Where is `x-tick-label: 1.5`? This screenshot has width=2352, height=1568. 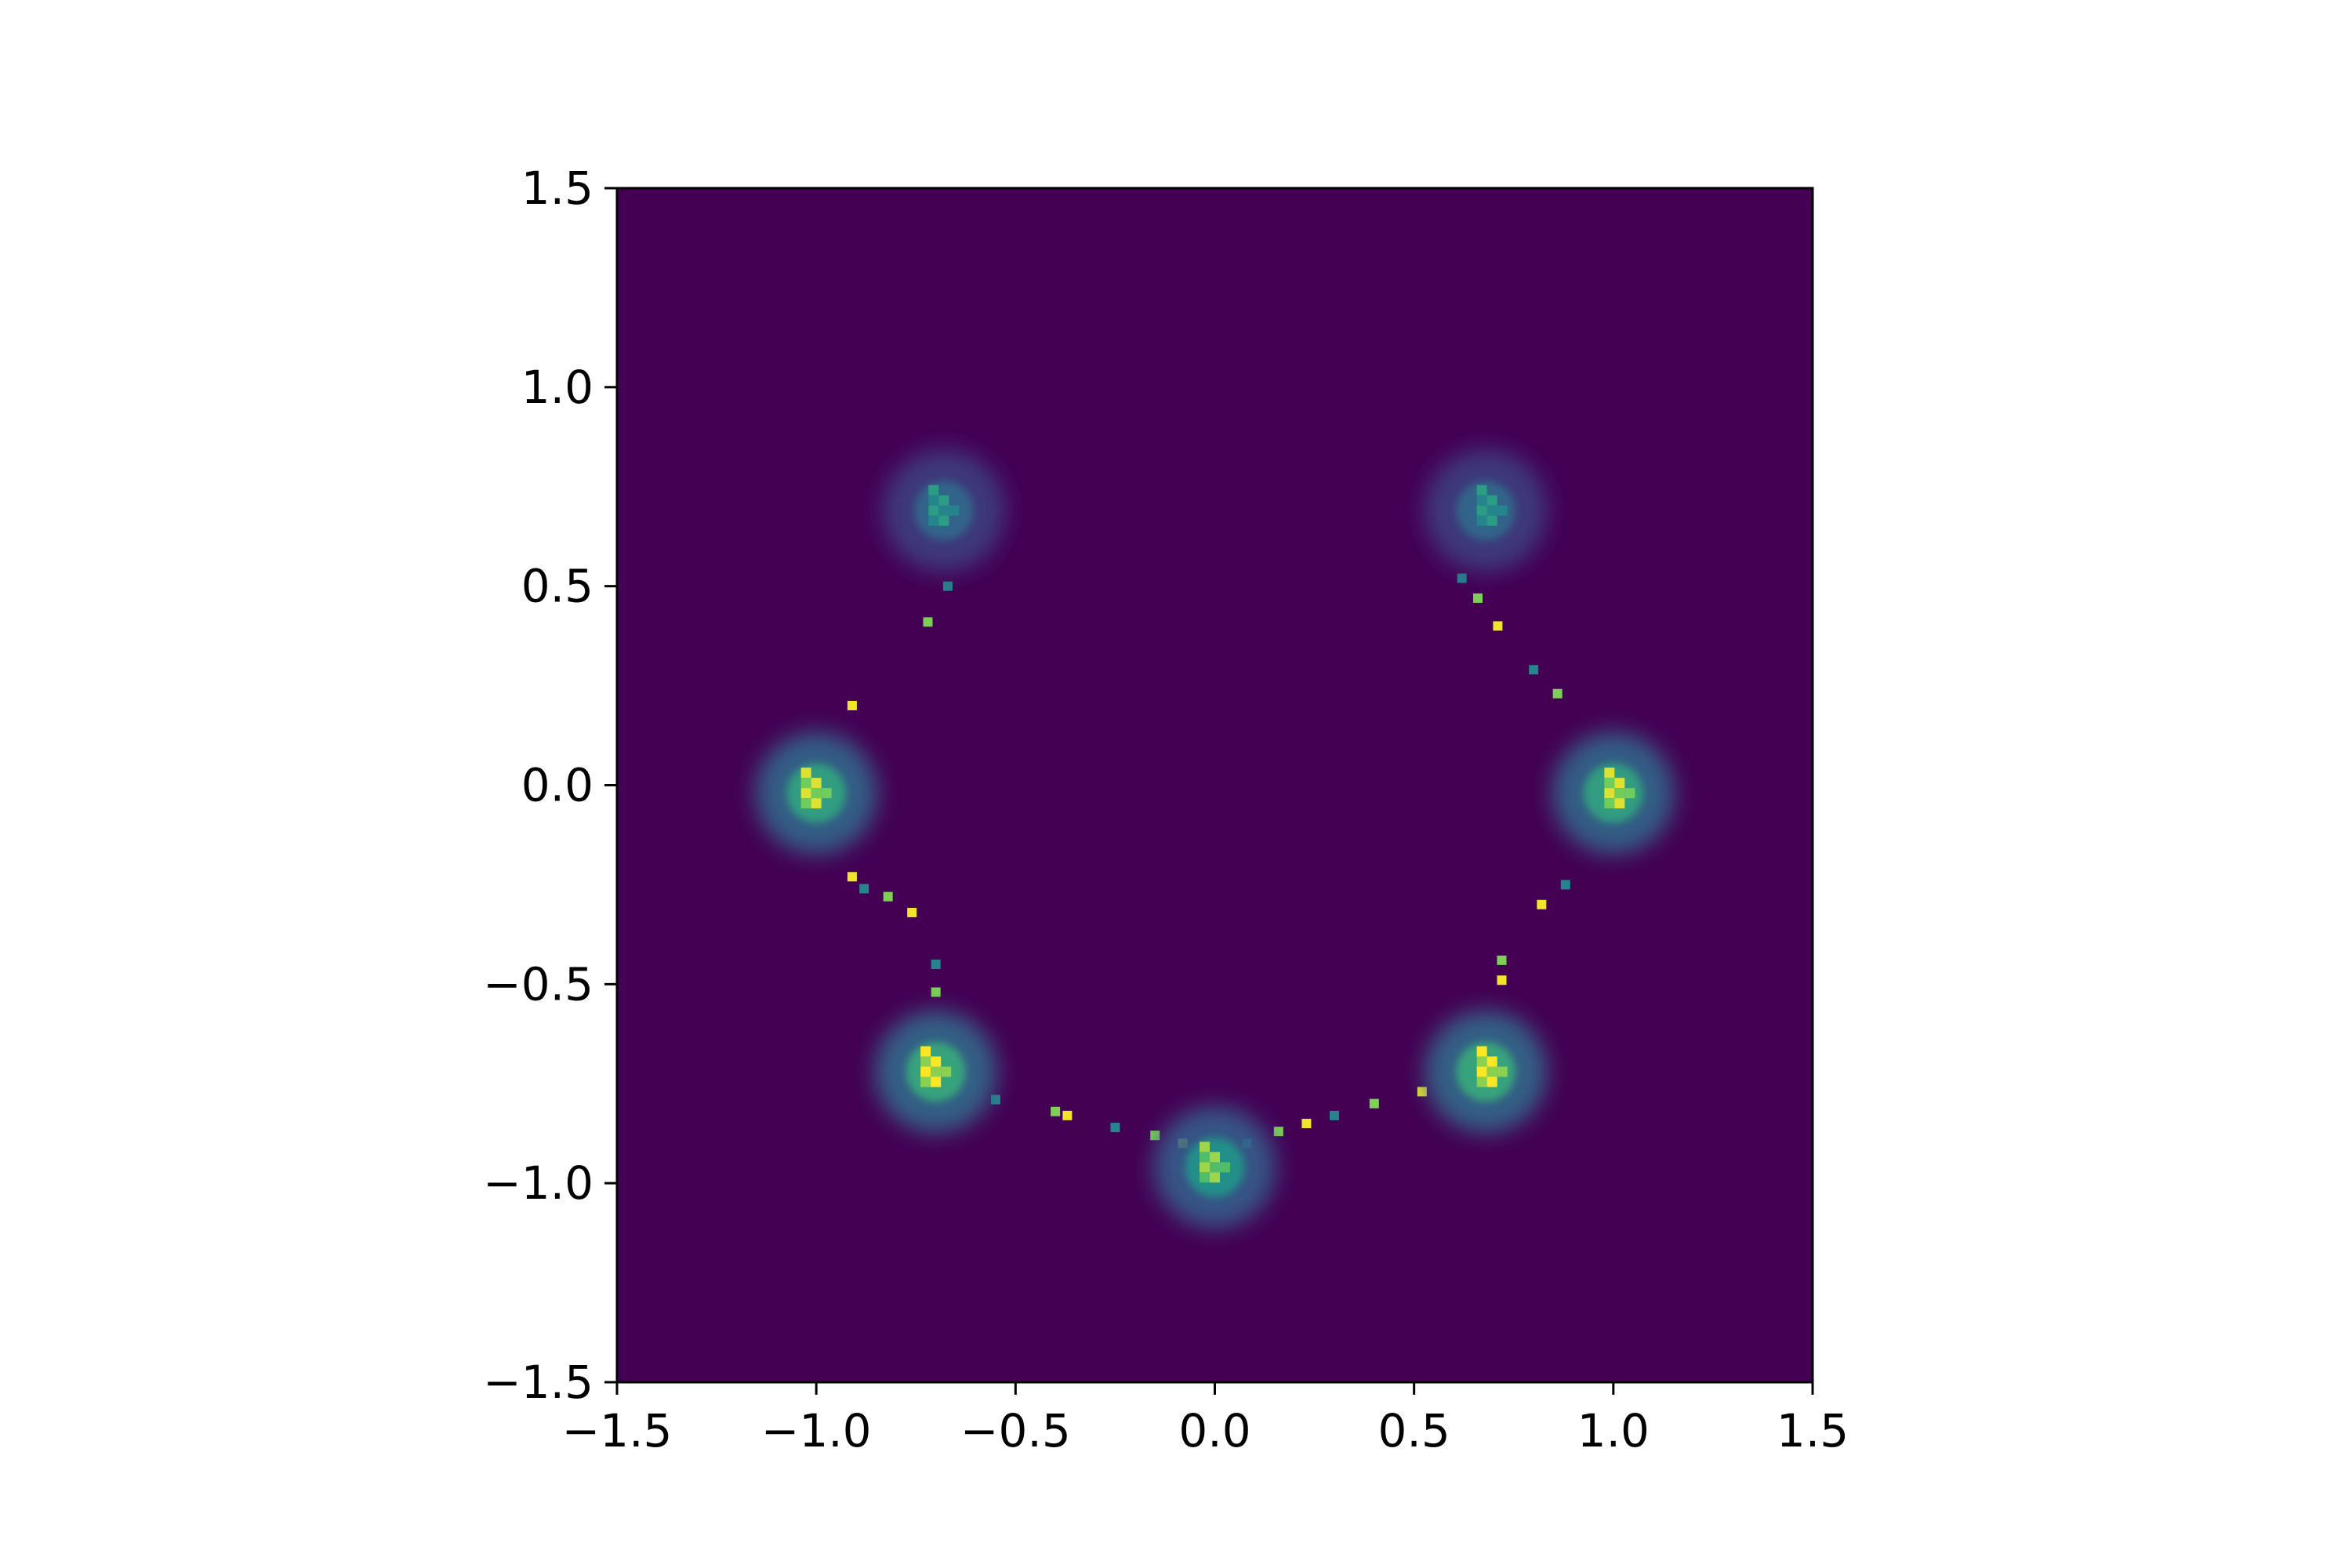 x-tick-label: 1.5 is located at coordinates (1813, 1430).